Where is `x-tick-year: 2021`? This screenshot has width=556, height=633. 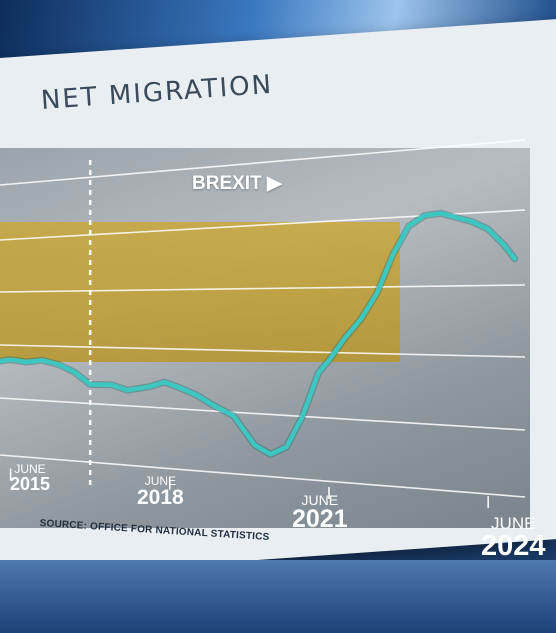 x-tick-year: 2021 is located at coordinates (320, 519).